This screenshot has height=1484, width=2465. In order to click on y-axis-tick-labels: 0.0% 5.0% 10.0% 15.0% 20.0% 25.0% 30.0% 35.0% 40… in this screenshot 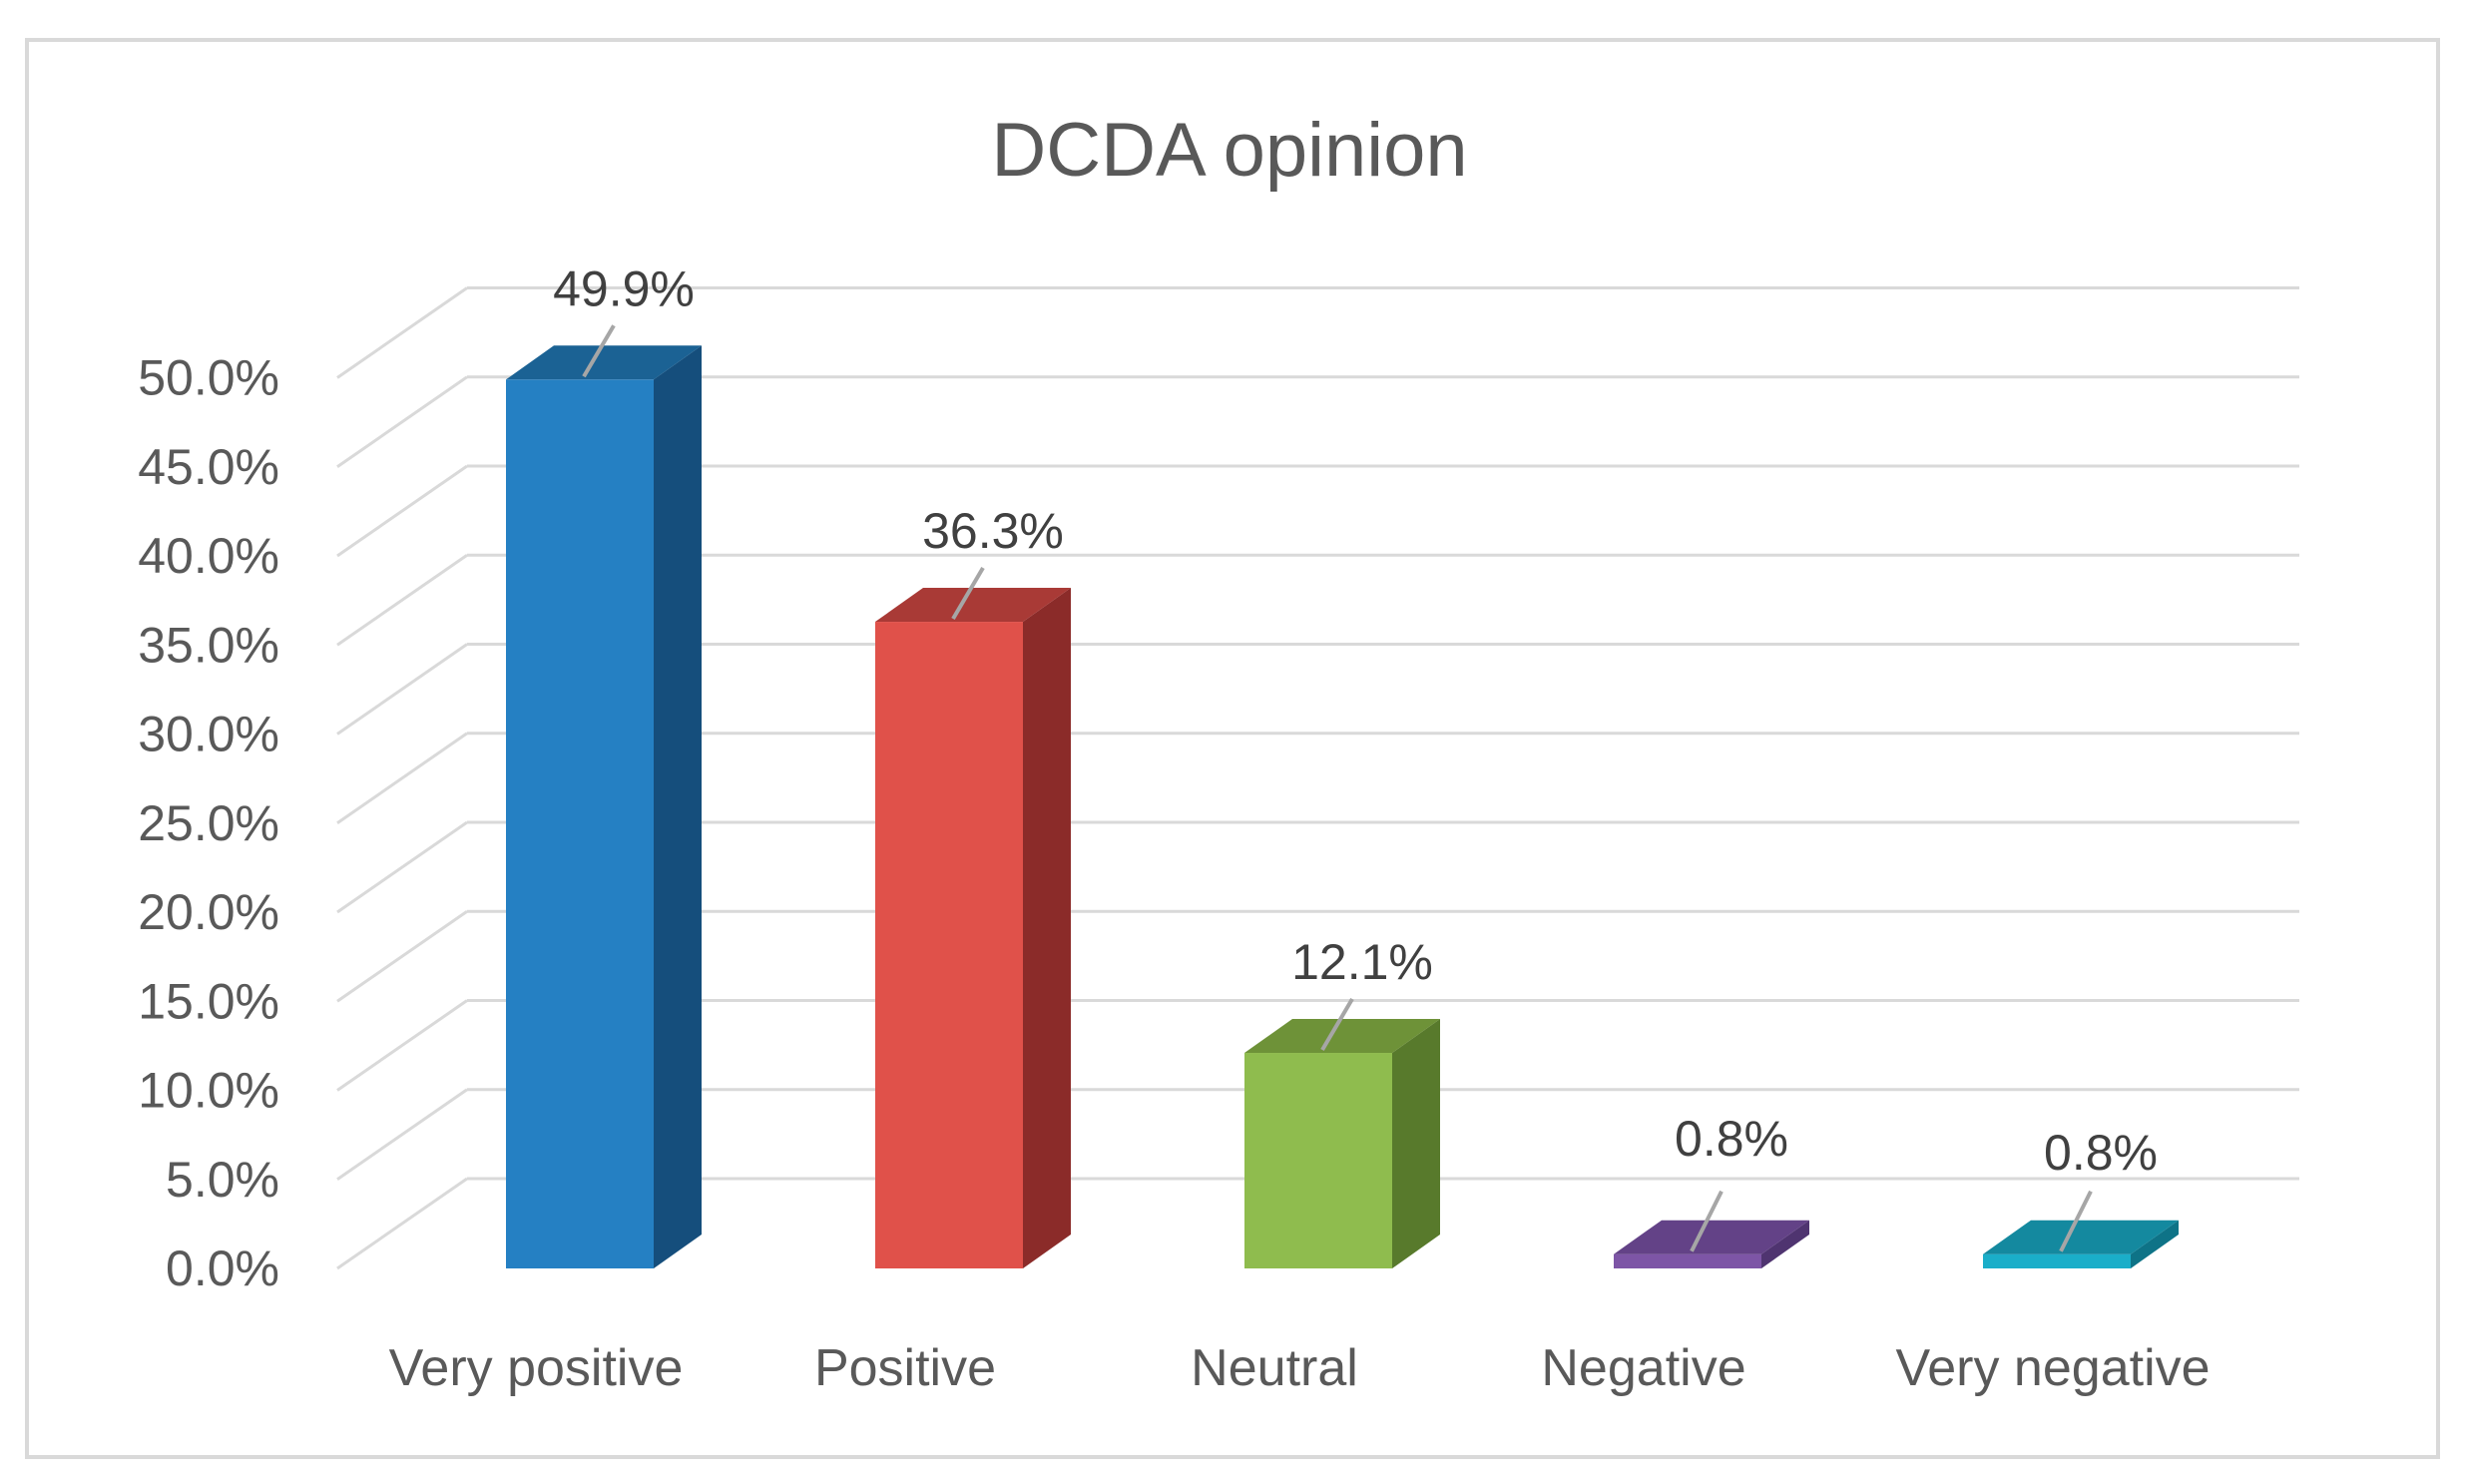, I will do `click(209, 823)`.